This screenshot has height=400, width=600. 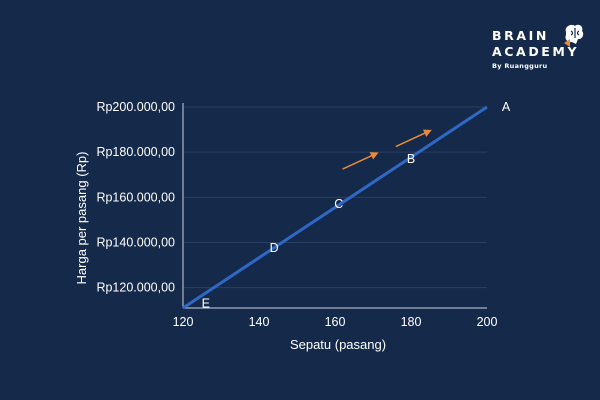 What do you see at coordinates (520, 66) in the screenshot?
I see `brand-line-3: By Ruangguru` at bounding box center [520, 66].